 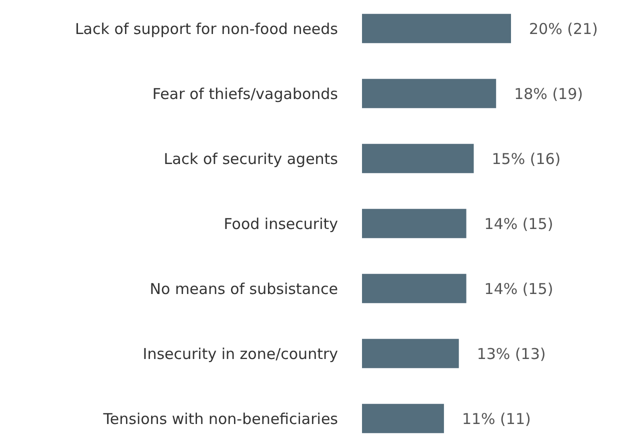 What do you see at coordinates (511, 353) in the screenshot?
I see `data-label: 13% (13)` at bounding box center [511, 353].